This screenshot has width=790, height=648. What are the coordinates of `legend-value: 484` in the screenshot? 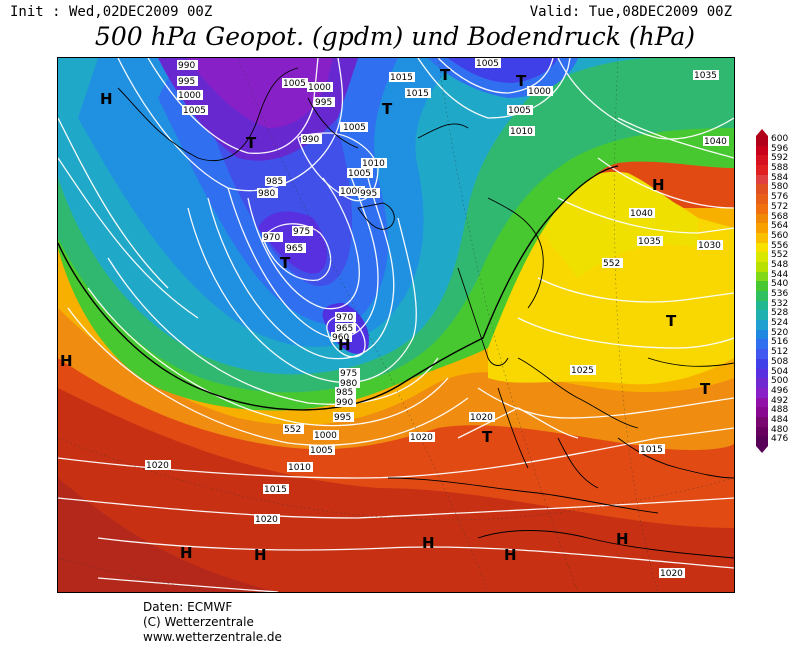 It's located at (780, 419).